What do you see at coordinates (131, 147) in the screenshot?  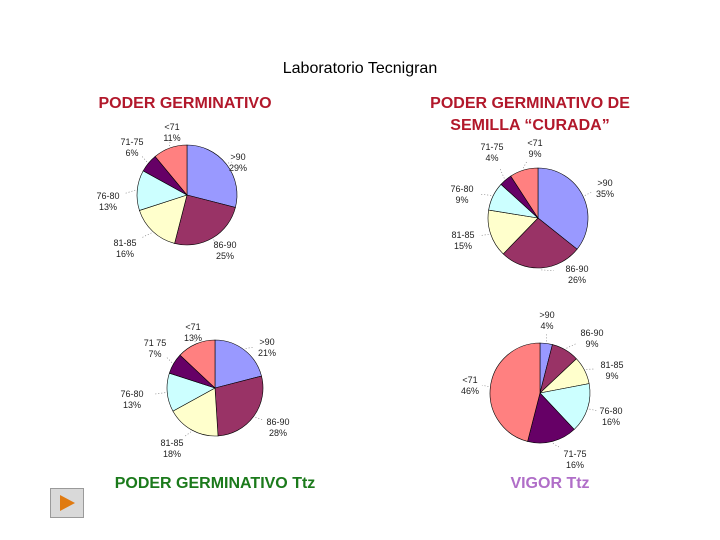 I see `chart-1-label-4: 71-75 6%` at bounding box center [131, 147].